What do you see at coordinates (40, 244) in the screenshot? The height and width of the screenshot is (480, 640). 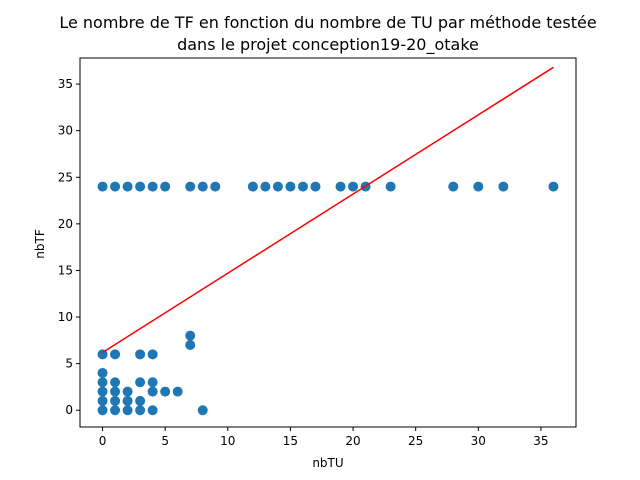 I see `y-axis-label: nbTF` at bounding box center [40, 244].